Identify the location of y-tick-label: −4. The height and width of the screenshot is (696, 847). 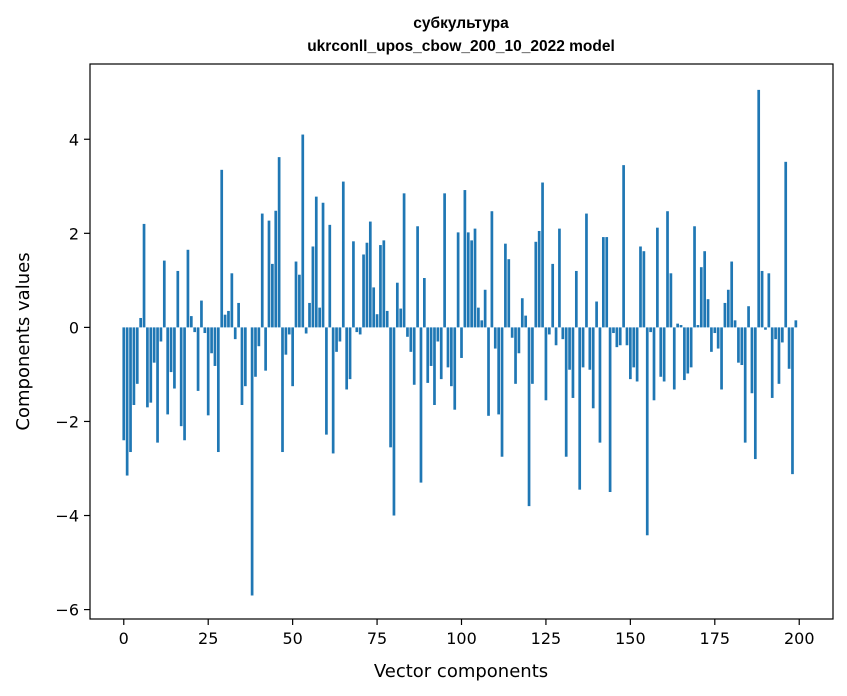
(67, 516).